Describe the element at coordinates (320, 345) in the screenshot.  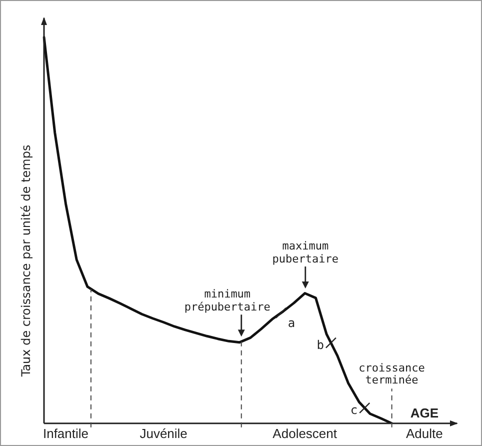
I see `annotation: b` at that location.